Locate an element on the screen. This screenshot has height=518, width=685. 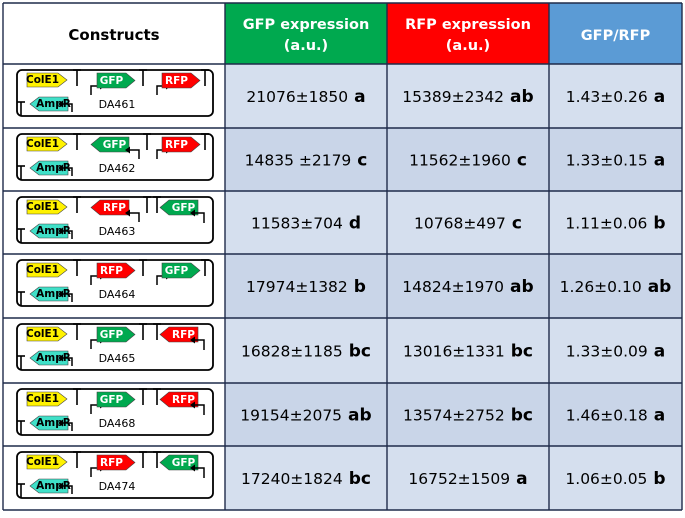
gfp-significance-letter: d is located at coordinates (355, 224).